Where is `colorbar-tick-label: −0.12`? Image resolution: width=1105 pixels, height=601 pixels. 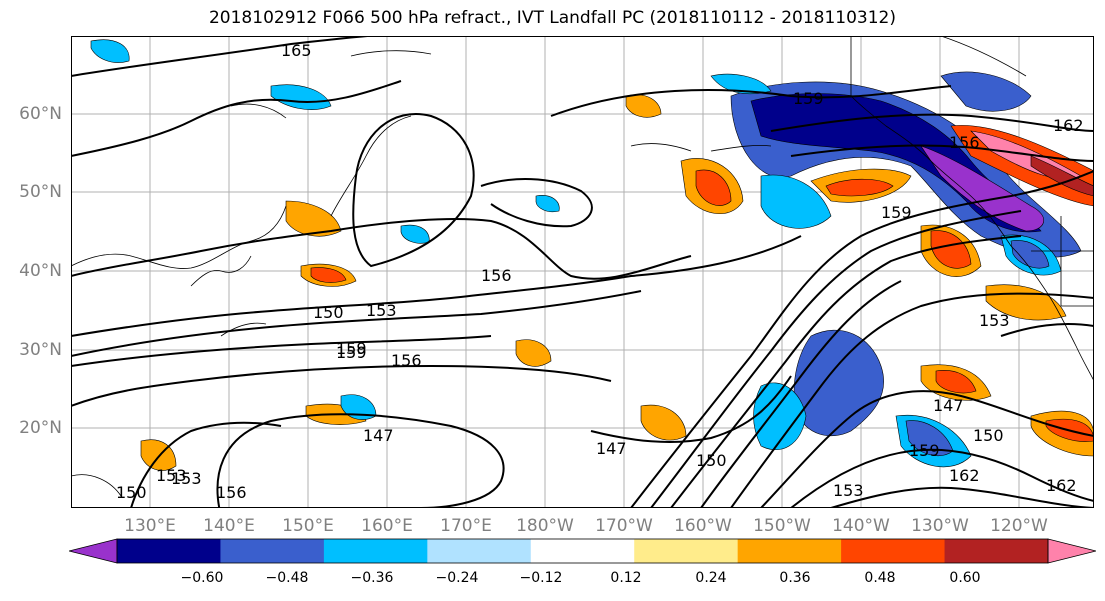
colorbar-tick-label: −0.12 is located at coordinates (541, 578).